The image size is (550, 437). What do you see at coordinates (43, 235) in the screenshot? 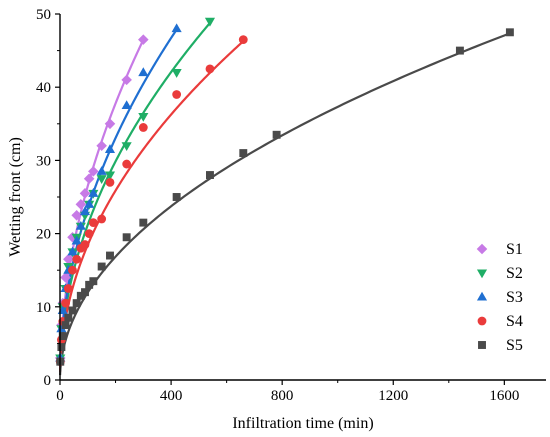
I see `y-tick-label: 20` at bounding box center [43, 235].